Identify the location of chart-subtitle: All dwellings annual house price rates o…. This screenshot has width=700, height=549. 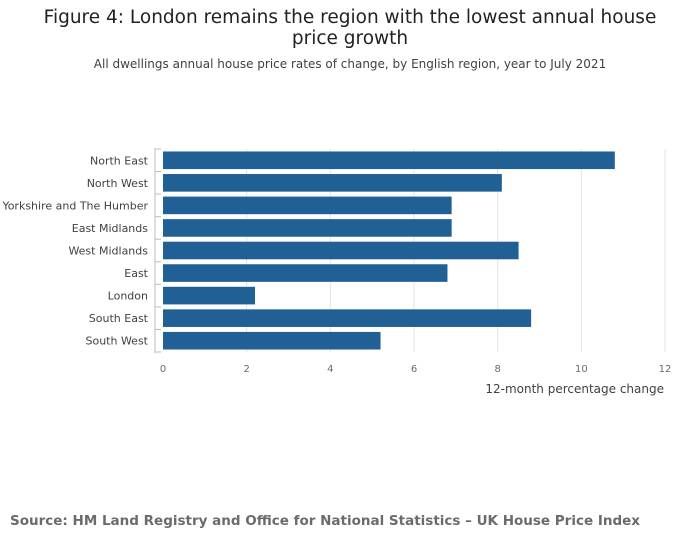
(350, 64).